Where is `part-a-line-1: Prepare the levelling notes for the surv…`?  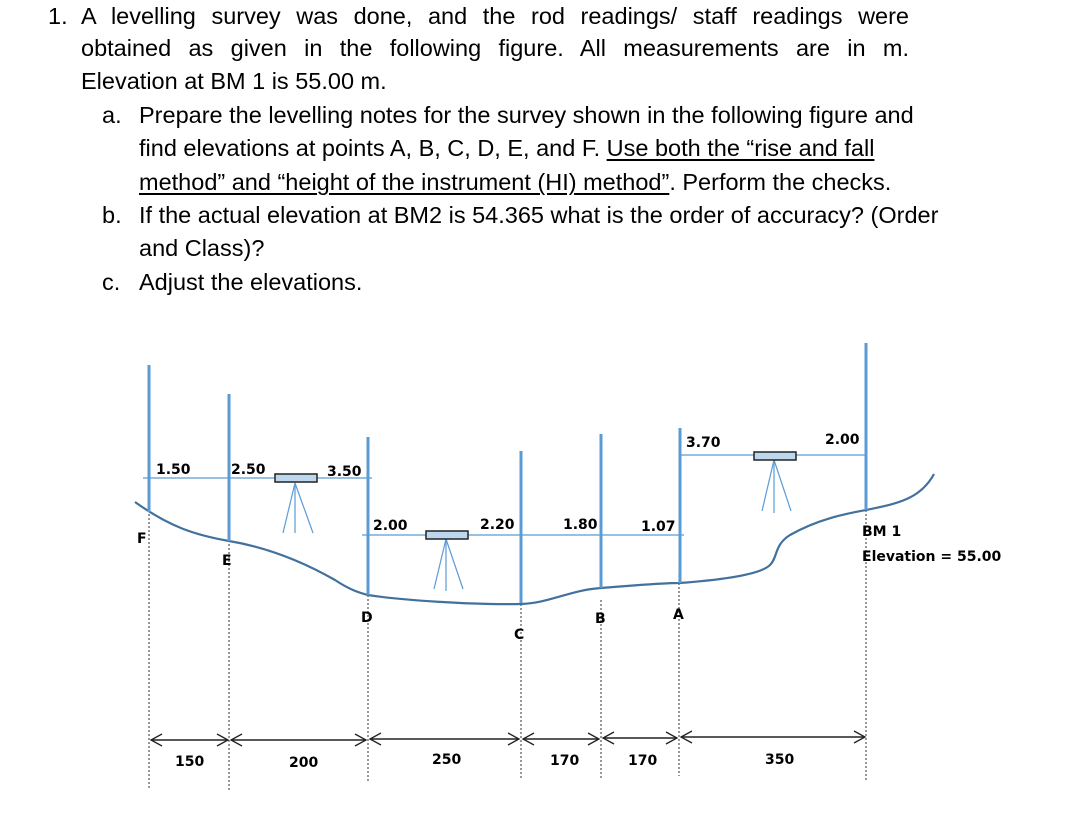 part-a-line-1: Prepare the levelling notes for the surv… is located at coordinates (526, 115).